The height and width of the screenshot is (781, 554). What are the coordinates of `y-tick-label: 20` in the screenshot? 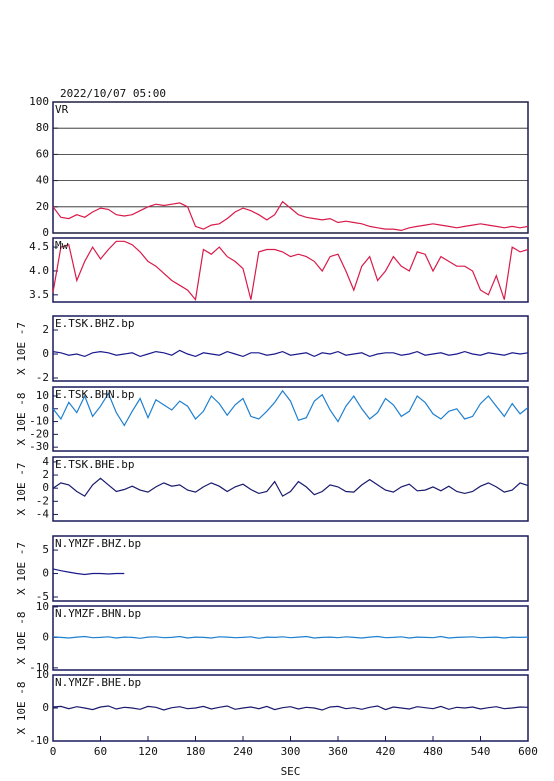 It's located at (42, 206).